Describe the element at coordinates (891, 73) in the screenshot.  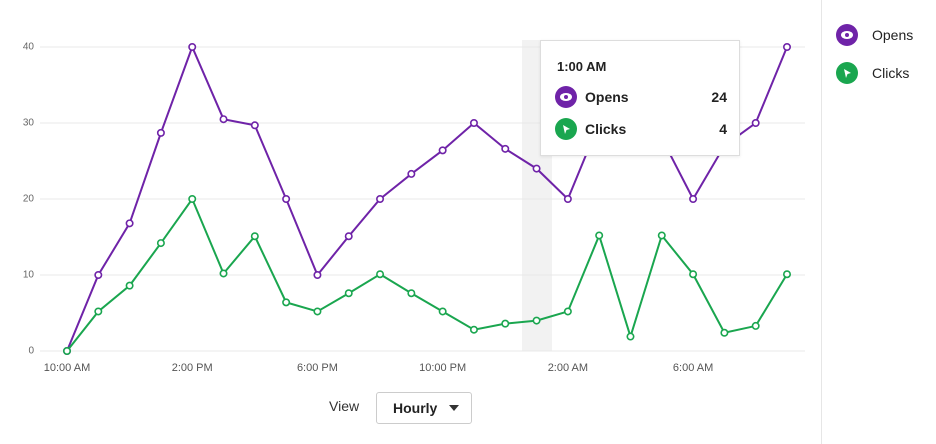
I see `legend-label: Clicks` at that location.